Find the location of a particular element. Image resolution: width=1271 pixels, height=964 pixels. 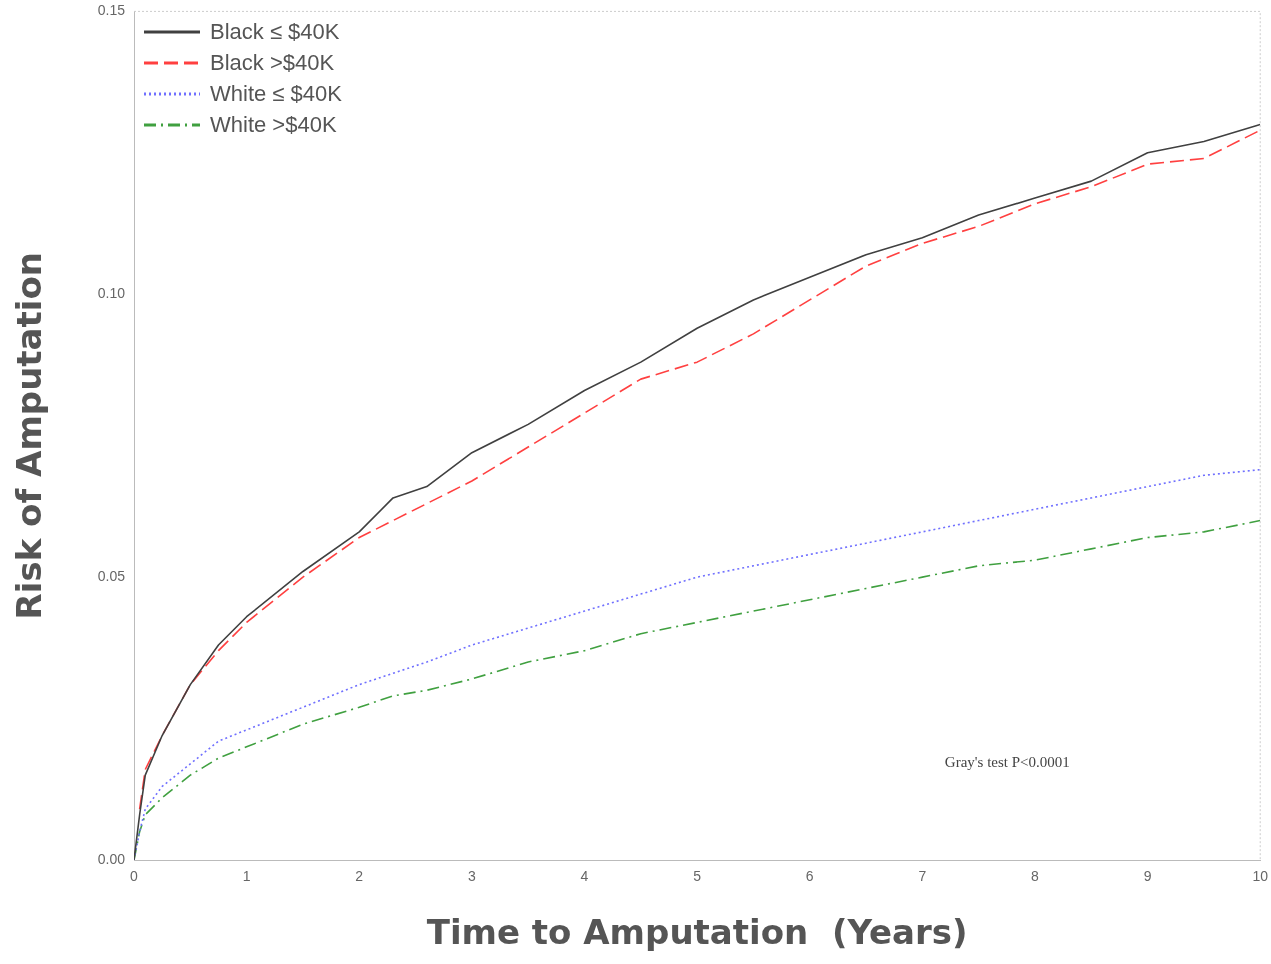

x-tick-label: 9 is located at coordinates (1147, 876).